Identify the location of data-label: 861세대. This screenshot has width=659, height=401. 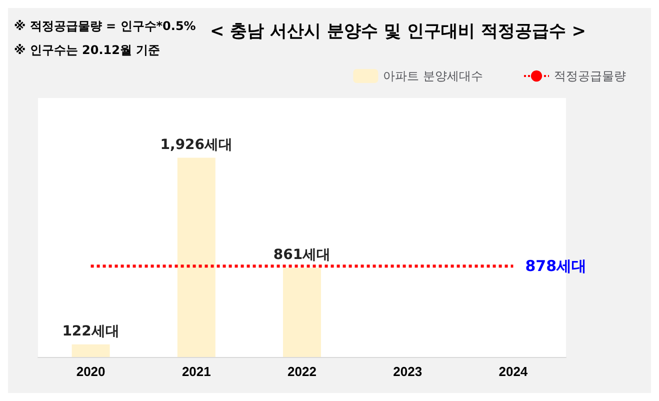
(302, 254).